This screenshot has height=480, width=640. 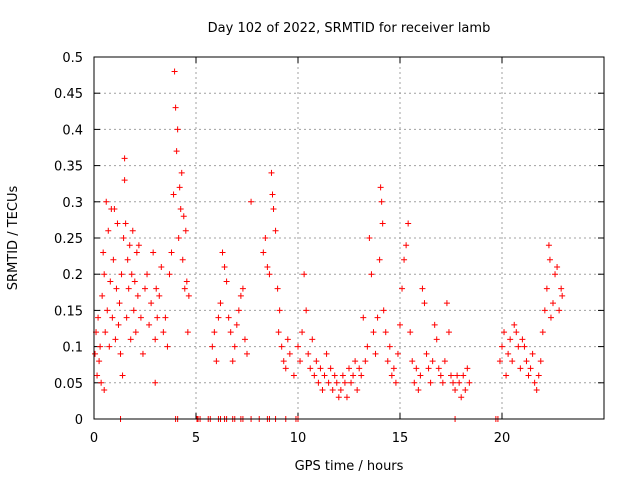 I want to click on y-axis-label: SRMTID / TECUs, so click(x=13, y=238).